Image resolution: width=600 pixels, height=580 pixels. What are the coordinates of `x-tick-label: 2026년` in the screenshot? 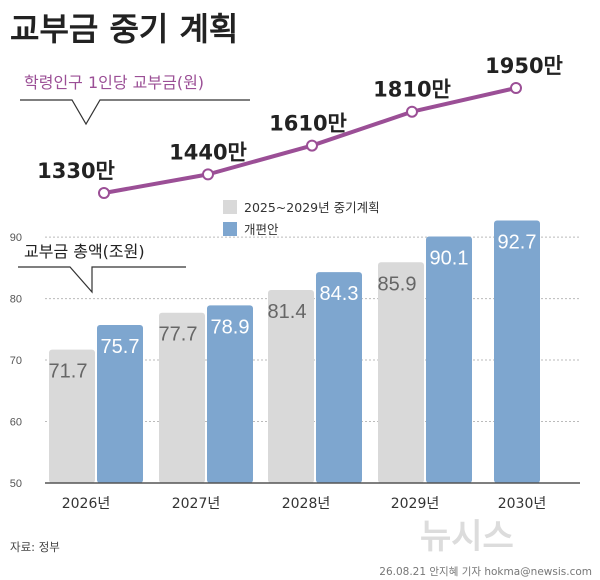 It's located at (86, 504).